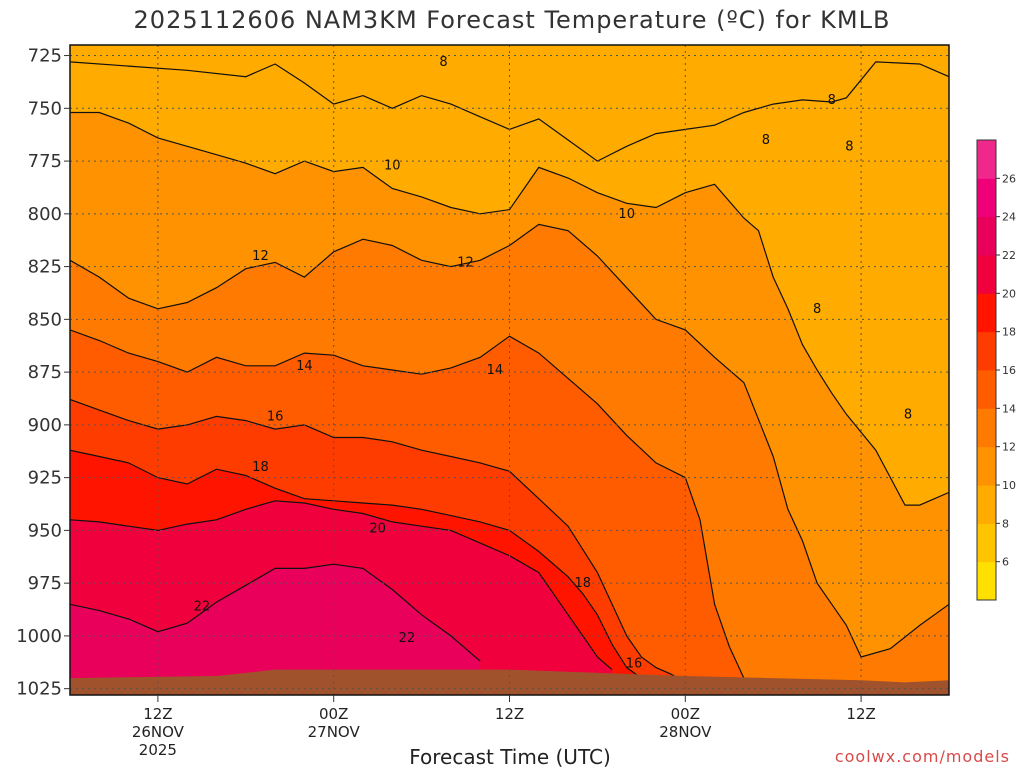  I want to click on colorbar-tick-label: 26, so click(1009, 178).